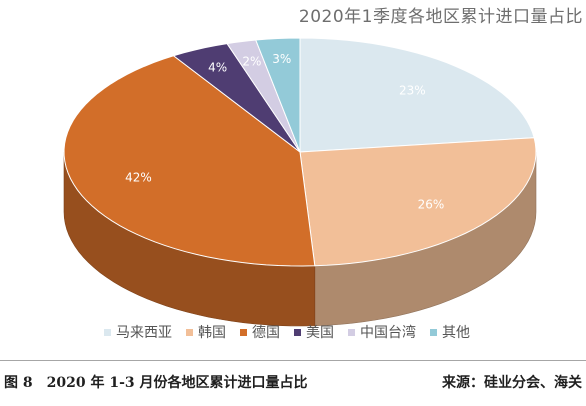 Image resolution: width=586 pixels, height=406 pixels. Describe the element at coordinates (212, 333) in the screenshot. I see `legend-label: 韩国` at that location.